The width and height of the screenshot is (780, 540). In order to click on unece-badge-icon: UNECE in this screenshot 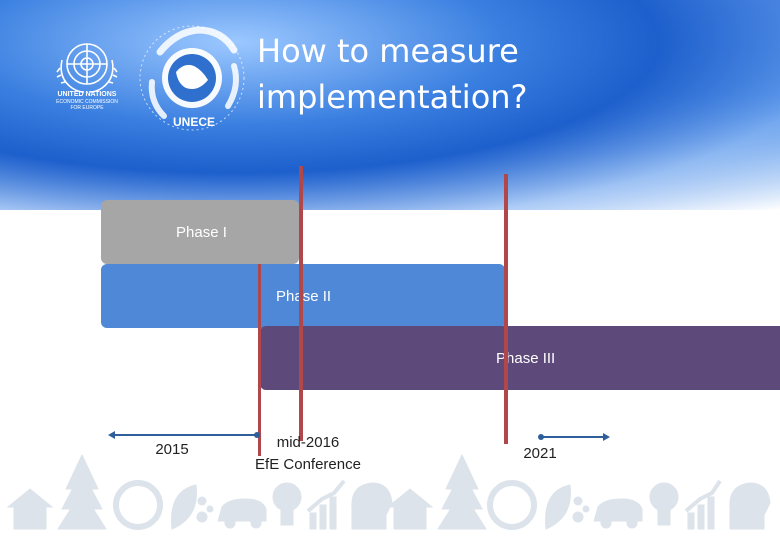, I will do `click(192, 78)`.